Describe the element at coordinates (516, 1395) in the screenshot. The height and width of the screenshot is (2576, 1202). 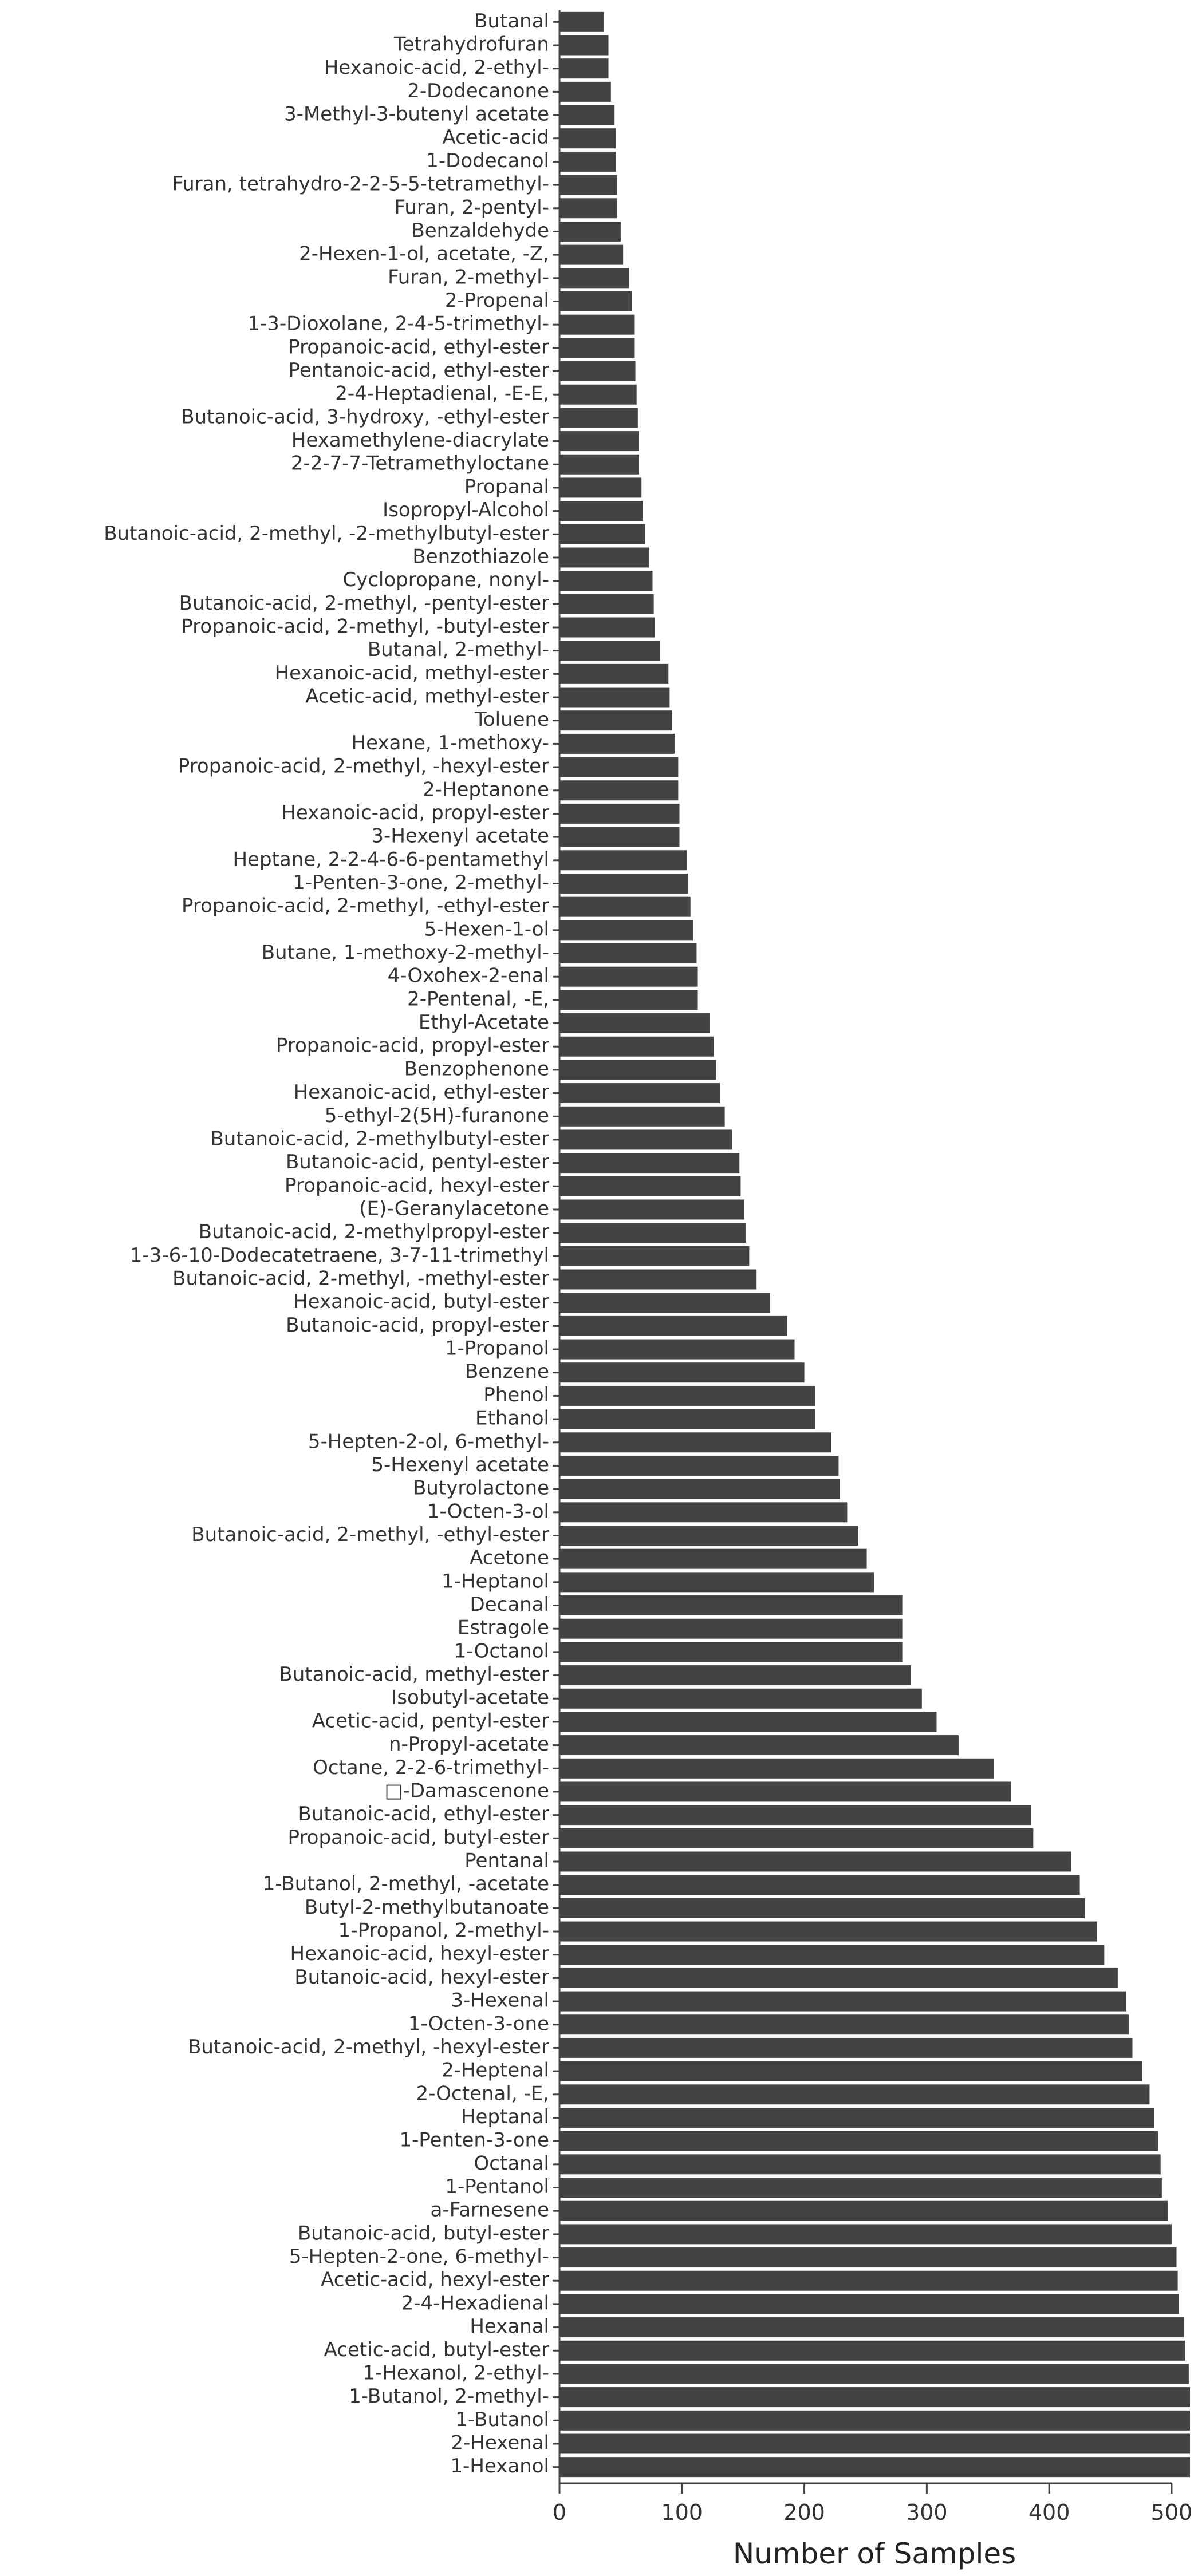
I see `category-label: Phenol` at that location.